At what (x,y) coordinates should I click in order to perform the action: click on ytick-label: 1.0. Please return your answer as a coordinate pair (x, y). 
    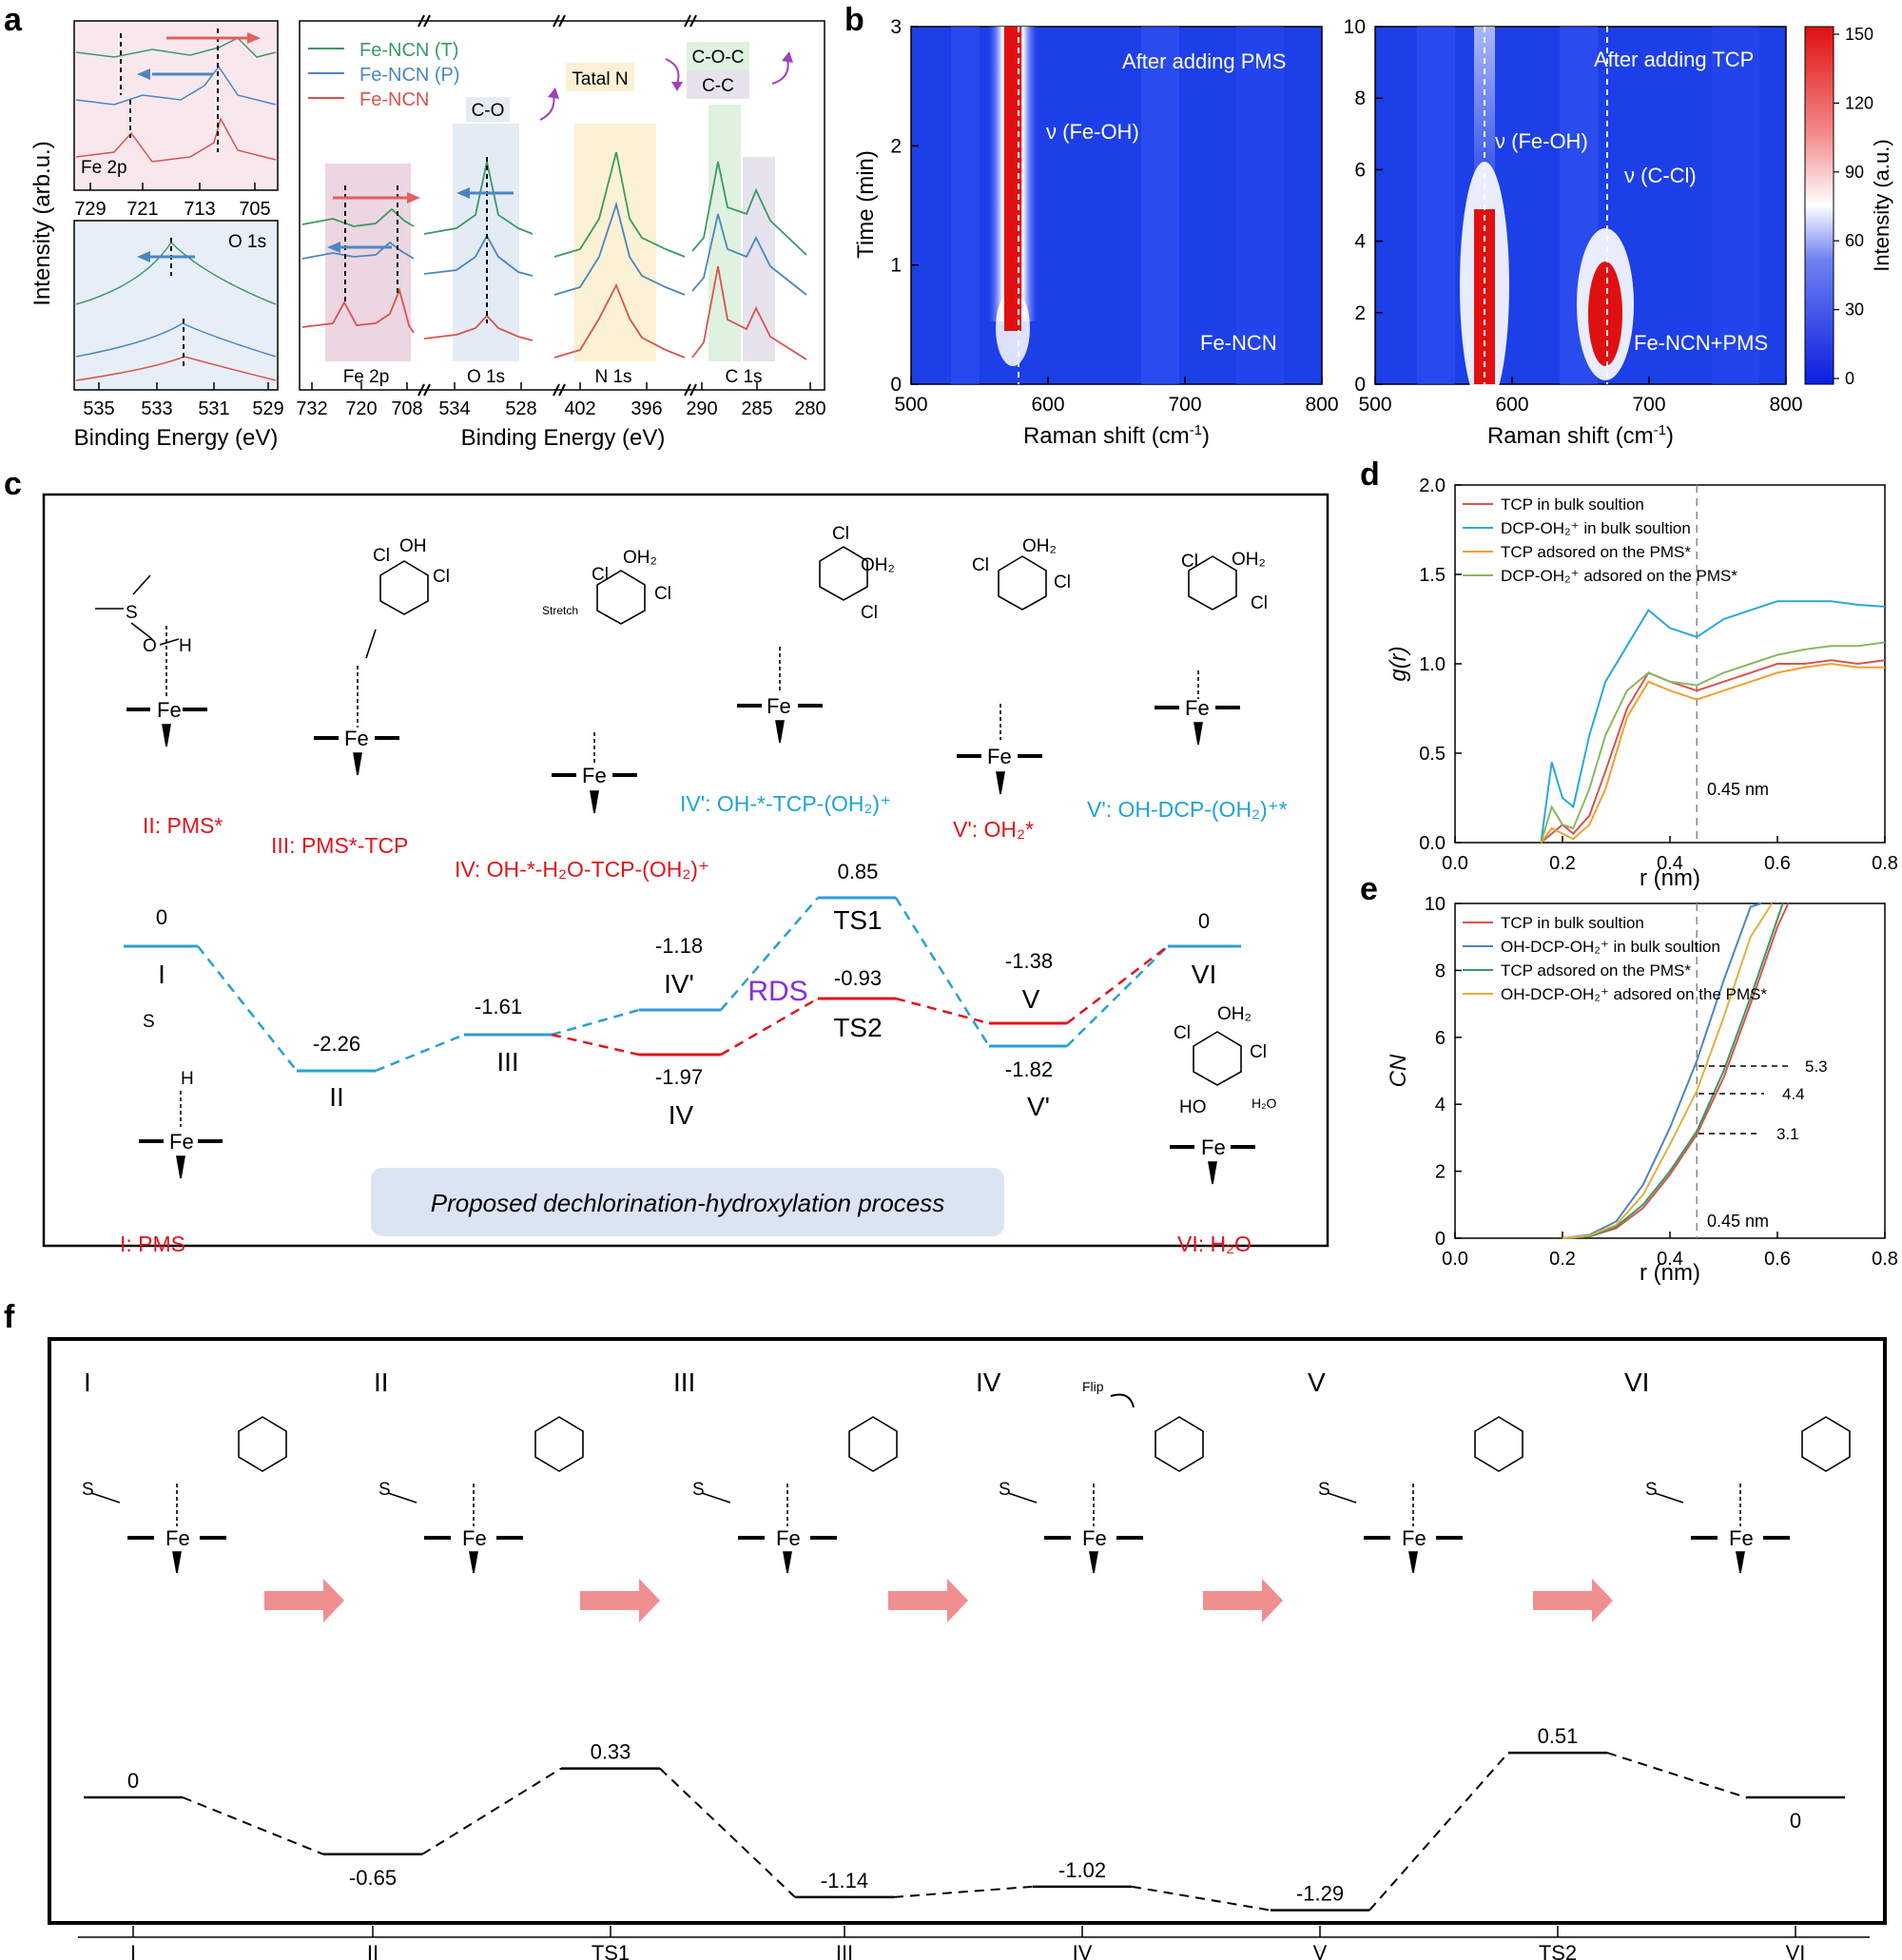
    Looking at the image, I should click on (1432, 665).